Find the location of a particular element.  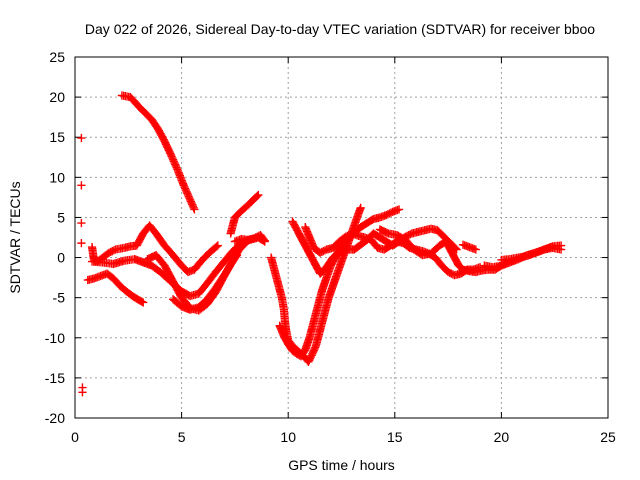

x-axis-label: GPS time / hours is located at coordinates (341, 465).